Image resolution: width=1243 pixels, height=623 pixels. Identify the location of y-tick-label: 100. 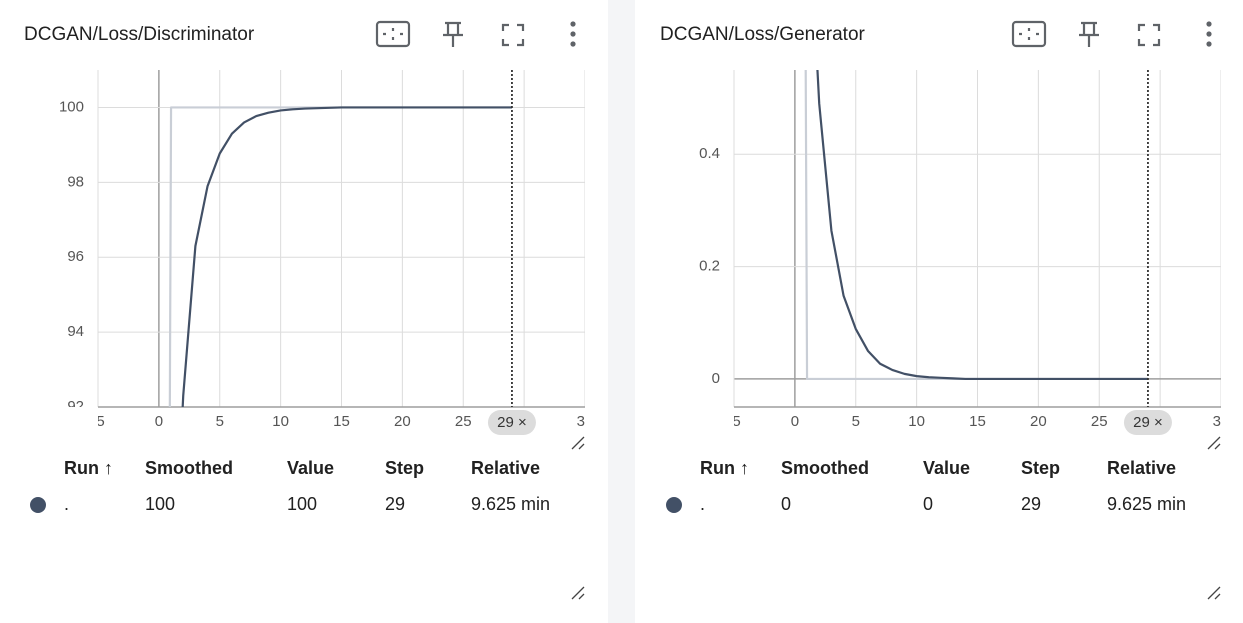
(71, 106).